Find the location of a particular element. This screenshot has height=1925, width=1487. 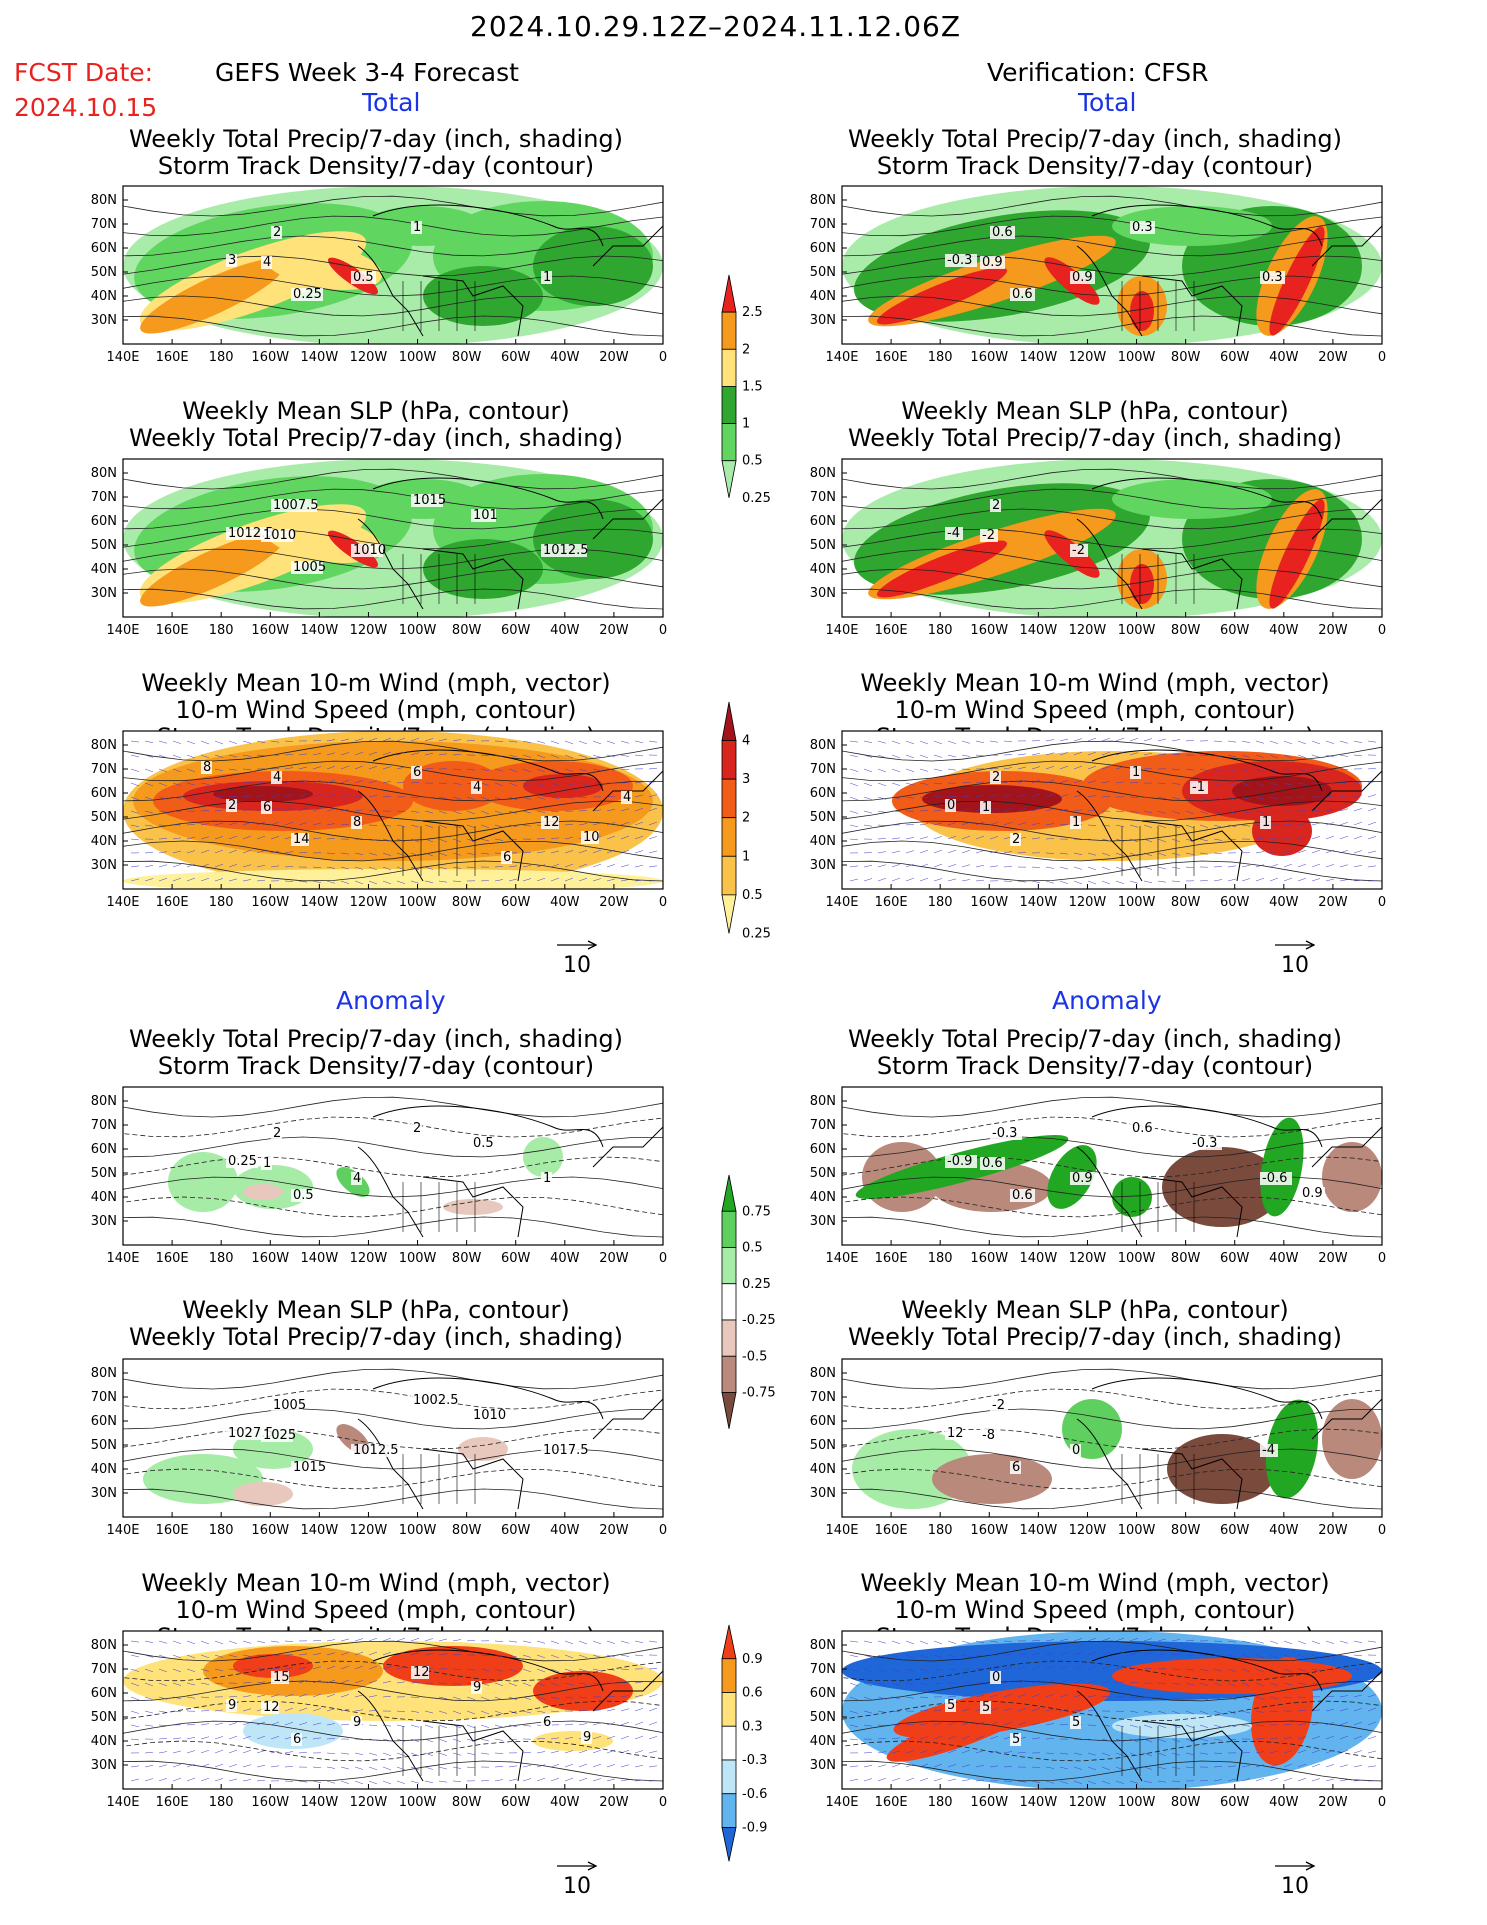

total-label-right: Total is located at coordinates (1107, 102).